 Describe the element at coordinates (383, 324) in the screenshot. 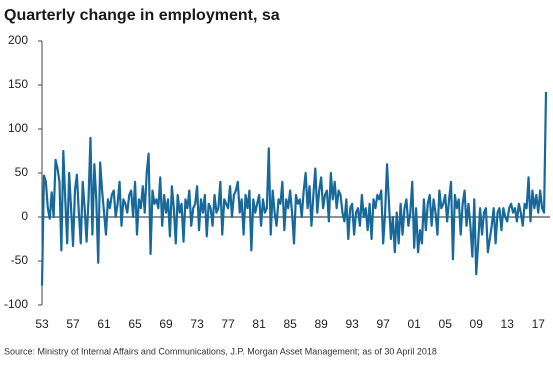

I see `x-tick-label: 97` at that location.